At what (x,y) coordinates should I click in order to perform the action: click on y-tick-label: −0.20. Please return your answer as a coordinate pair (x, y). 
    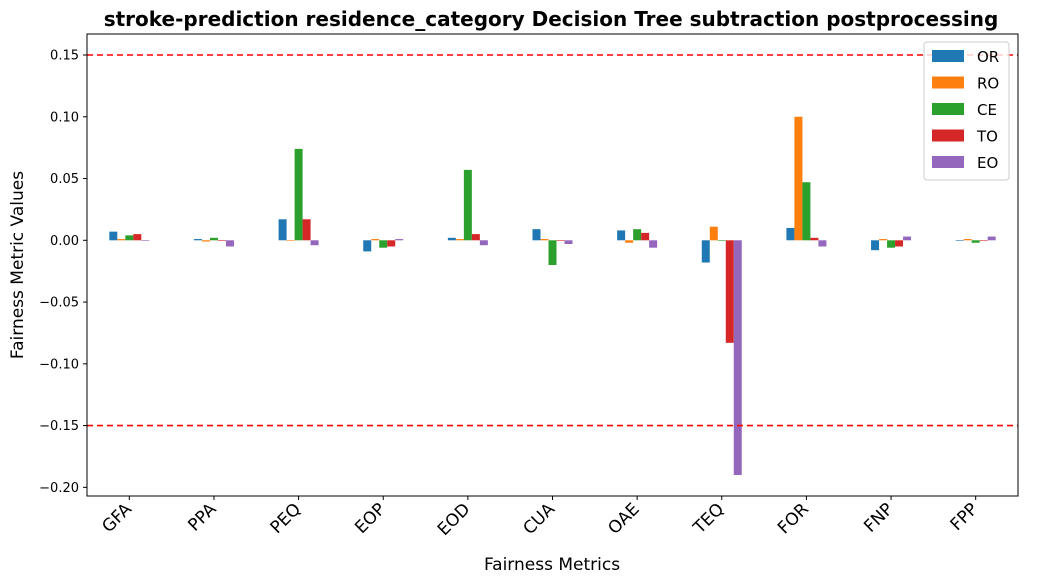
    Looking at the image, I should click on (59, 488).